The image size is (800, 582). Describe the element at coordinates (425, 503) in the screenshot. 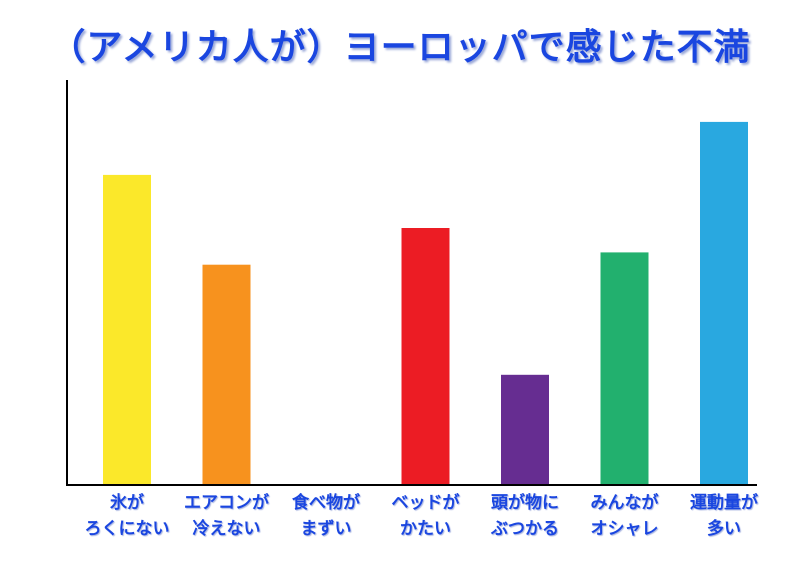

I see `category-label-line: ベッドが` at that location.